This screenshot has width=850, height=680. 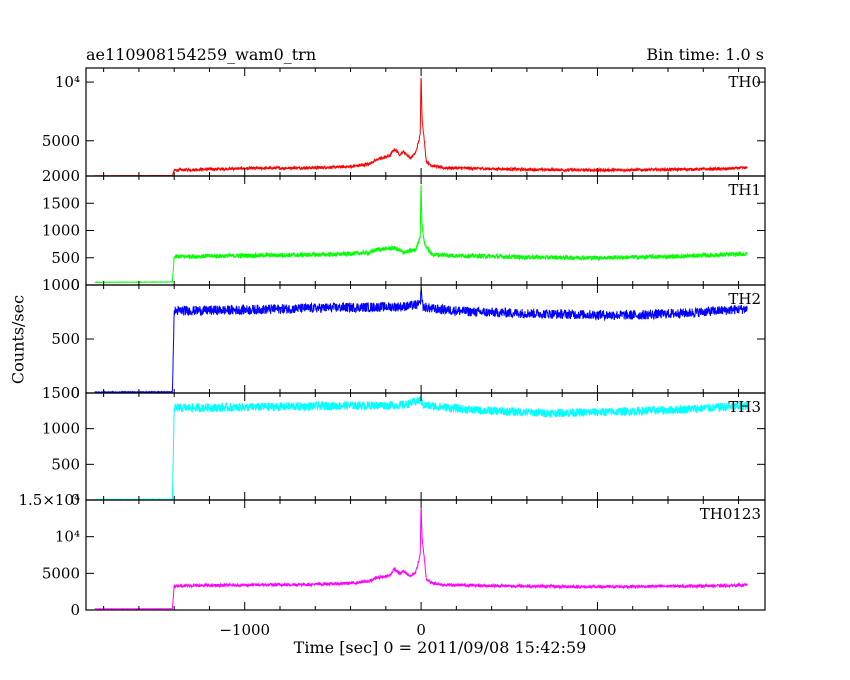 I want to click on series-line-th2, so click(x=421, y=341).